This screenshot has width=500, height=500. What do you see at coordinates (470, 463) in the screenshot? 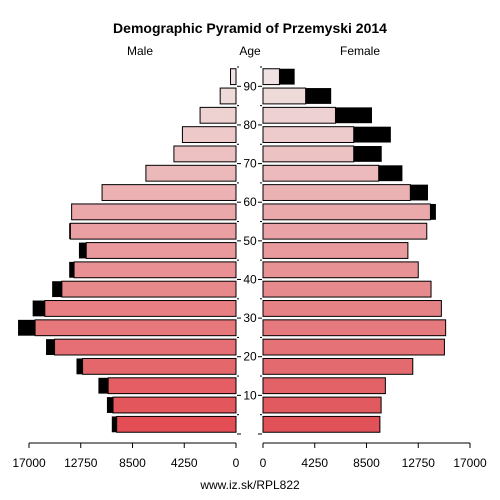
I see `female-x-tick-label: 17000` at bounding box center [470, 463].